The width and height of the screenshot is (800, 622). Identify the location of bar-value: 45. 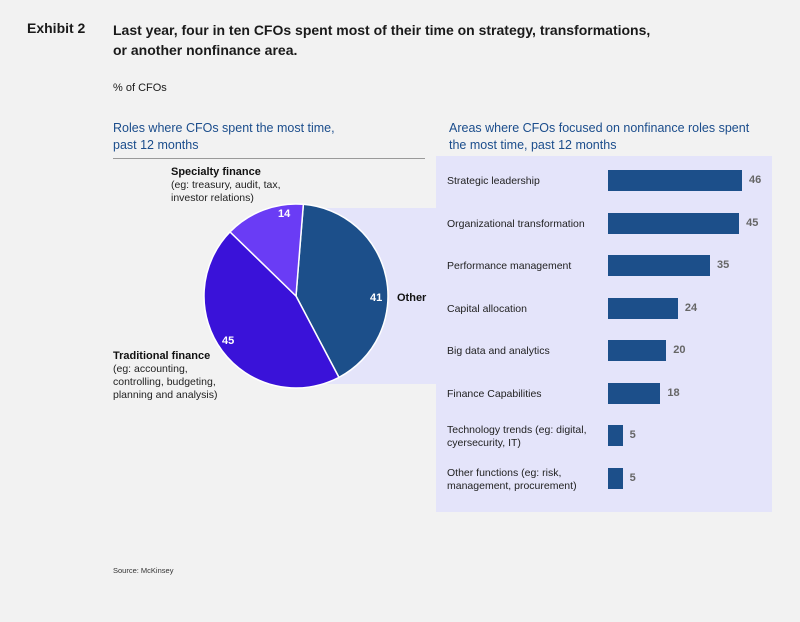
(752, 222).